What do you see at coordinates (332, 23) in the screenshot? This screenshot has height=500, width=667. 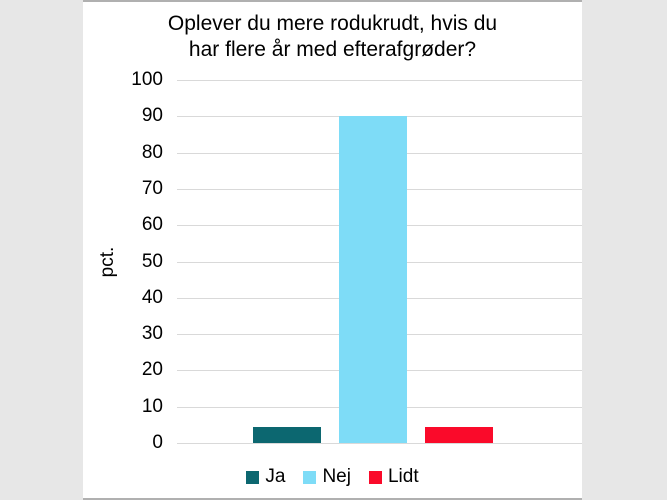 I see `chart-title-line-1: Oplever du mere rodukrudt, hvis du` at bounding box center [332, 23].